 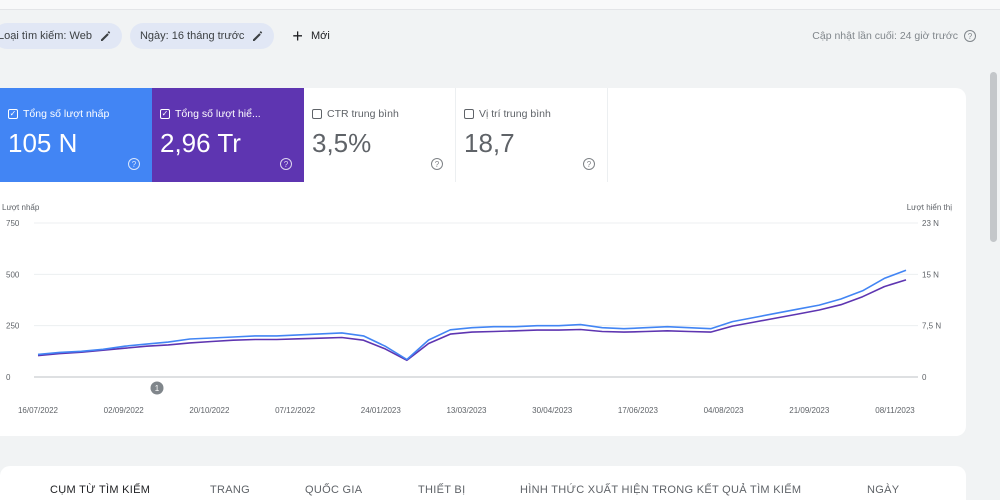 I want to click on x-tick-label: 08/11/2023, so click(x=895, y=410).